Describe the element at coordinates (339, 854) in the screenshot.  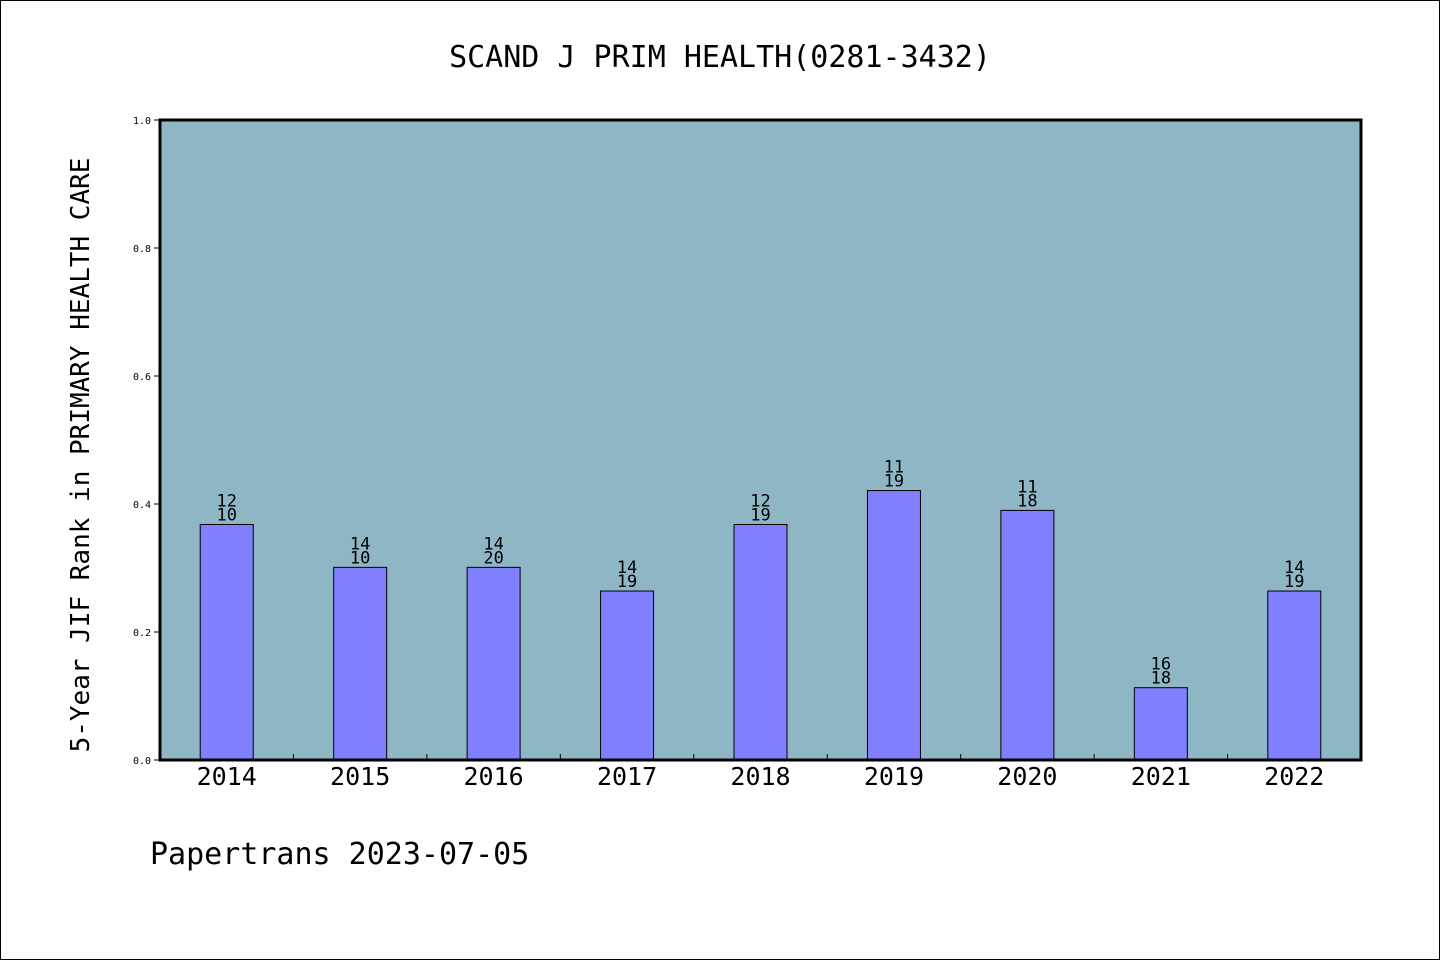
I see `footer-source-date: Papertrans 2023-07-05` at that location.